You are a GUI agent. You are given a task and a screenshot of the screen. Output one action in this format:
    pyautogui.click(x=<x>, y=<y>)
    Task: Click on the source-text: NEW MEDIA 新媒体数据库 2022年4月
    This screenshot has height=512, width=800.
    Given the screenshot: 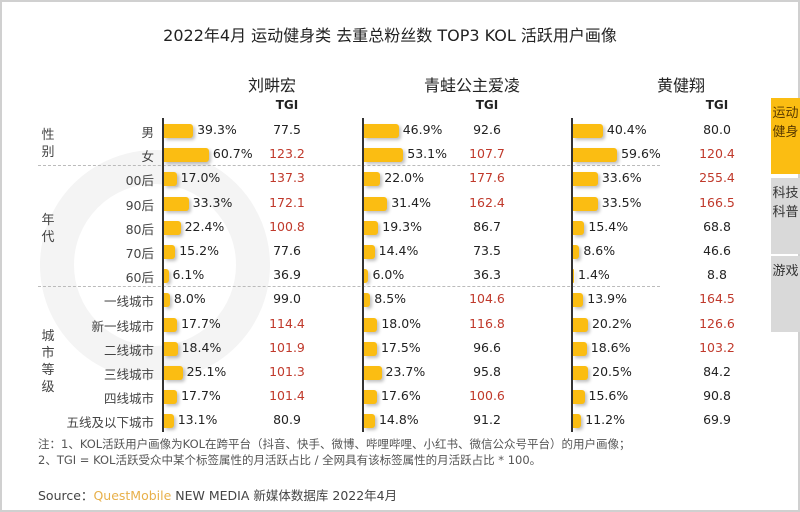 What is the action you would take?
    pyautogui.click(x=286, y=495)
    